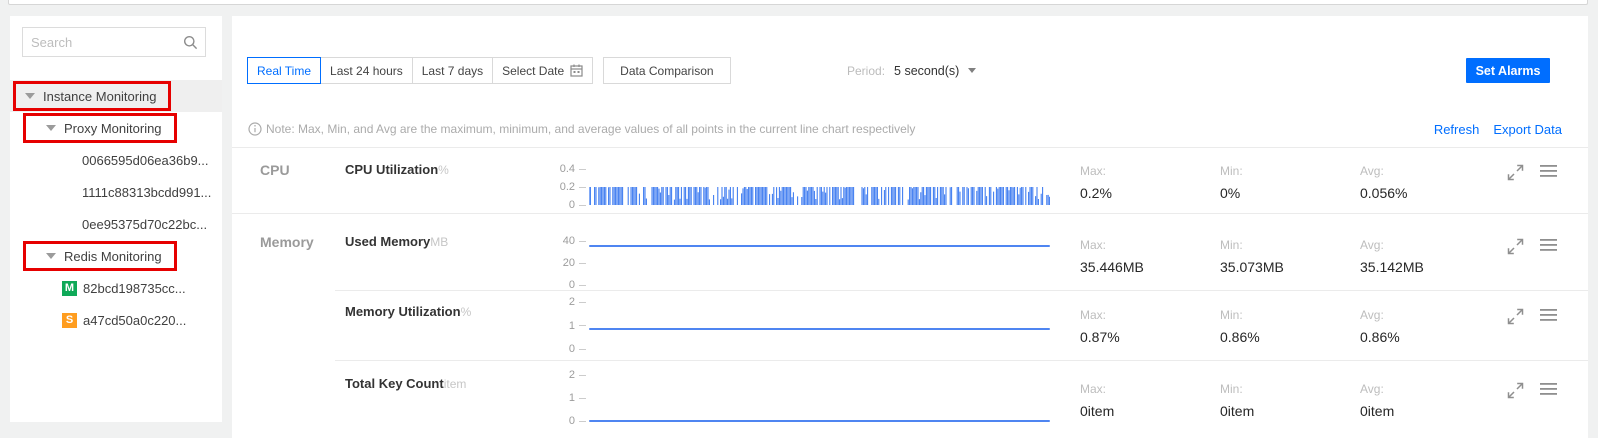 The image size is (1598, 438). Describe the element at coordinates (819, 196) in the screenshot. I see `cpu-spike-series` at that location.